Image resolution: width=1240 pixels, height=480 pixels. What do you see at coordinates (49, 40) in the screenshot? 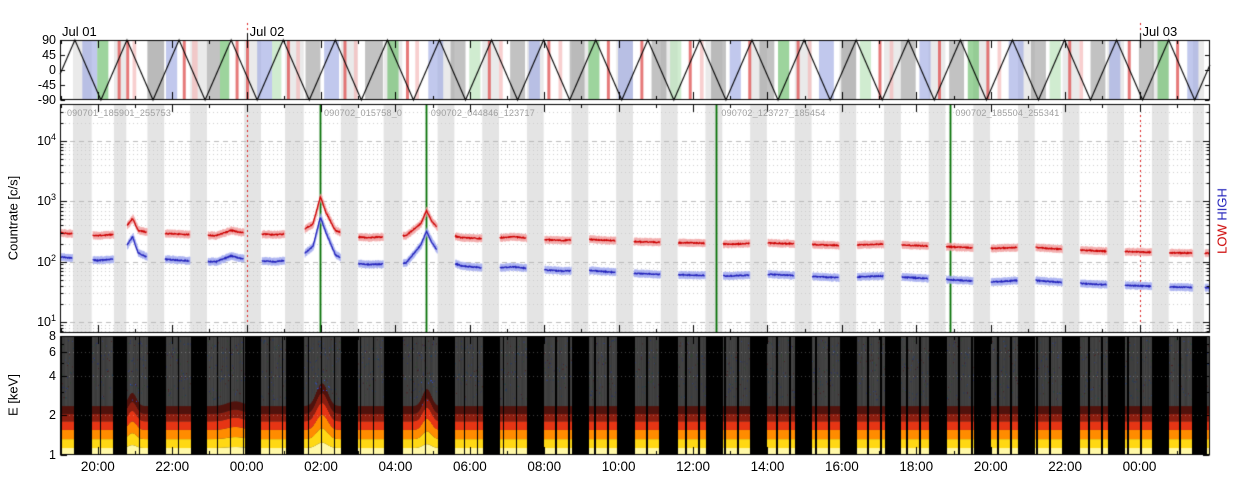
I see `angle-tick-label: 90` at bounding box center [49, 40].